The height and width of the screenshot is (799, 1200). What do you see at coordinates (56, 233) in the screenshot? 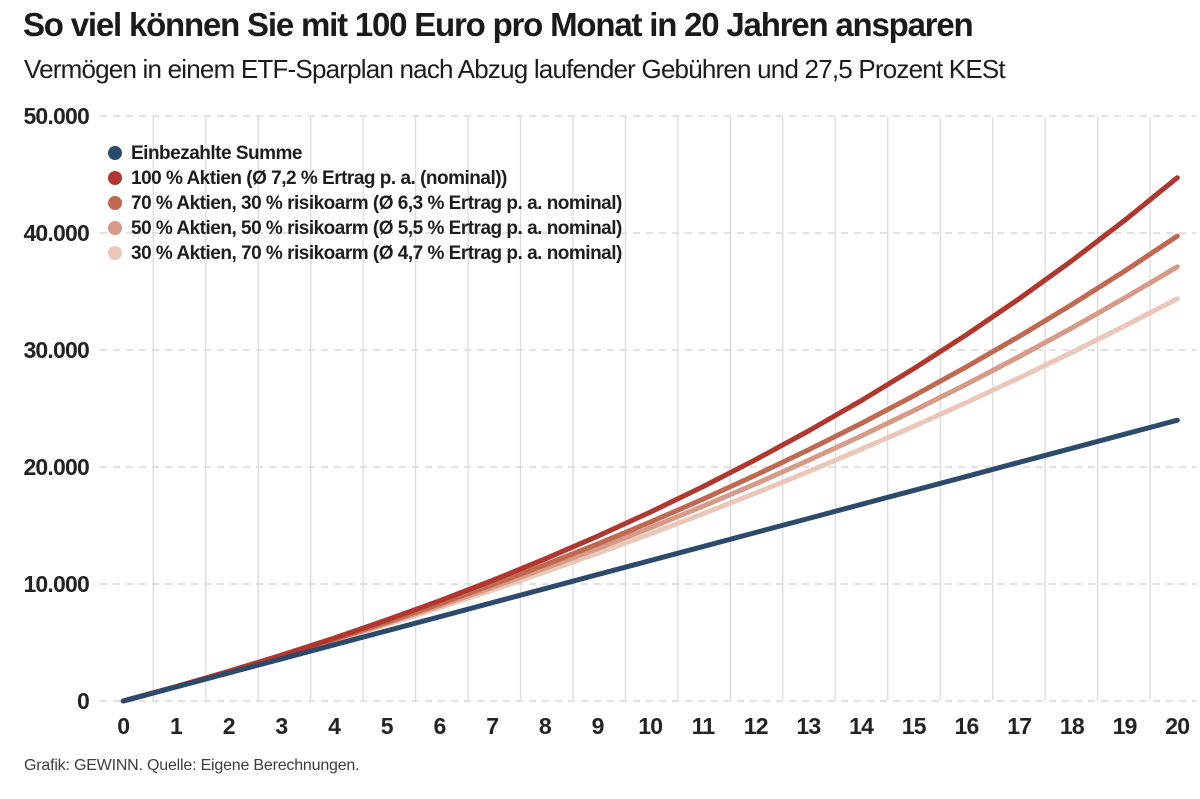
I see `y-tick-label: 40.000` at bounding box center [56, 233].